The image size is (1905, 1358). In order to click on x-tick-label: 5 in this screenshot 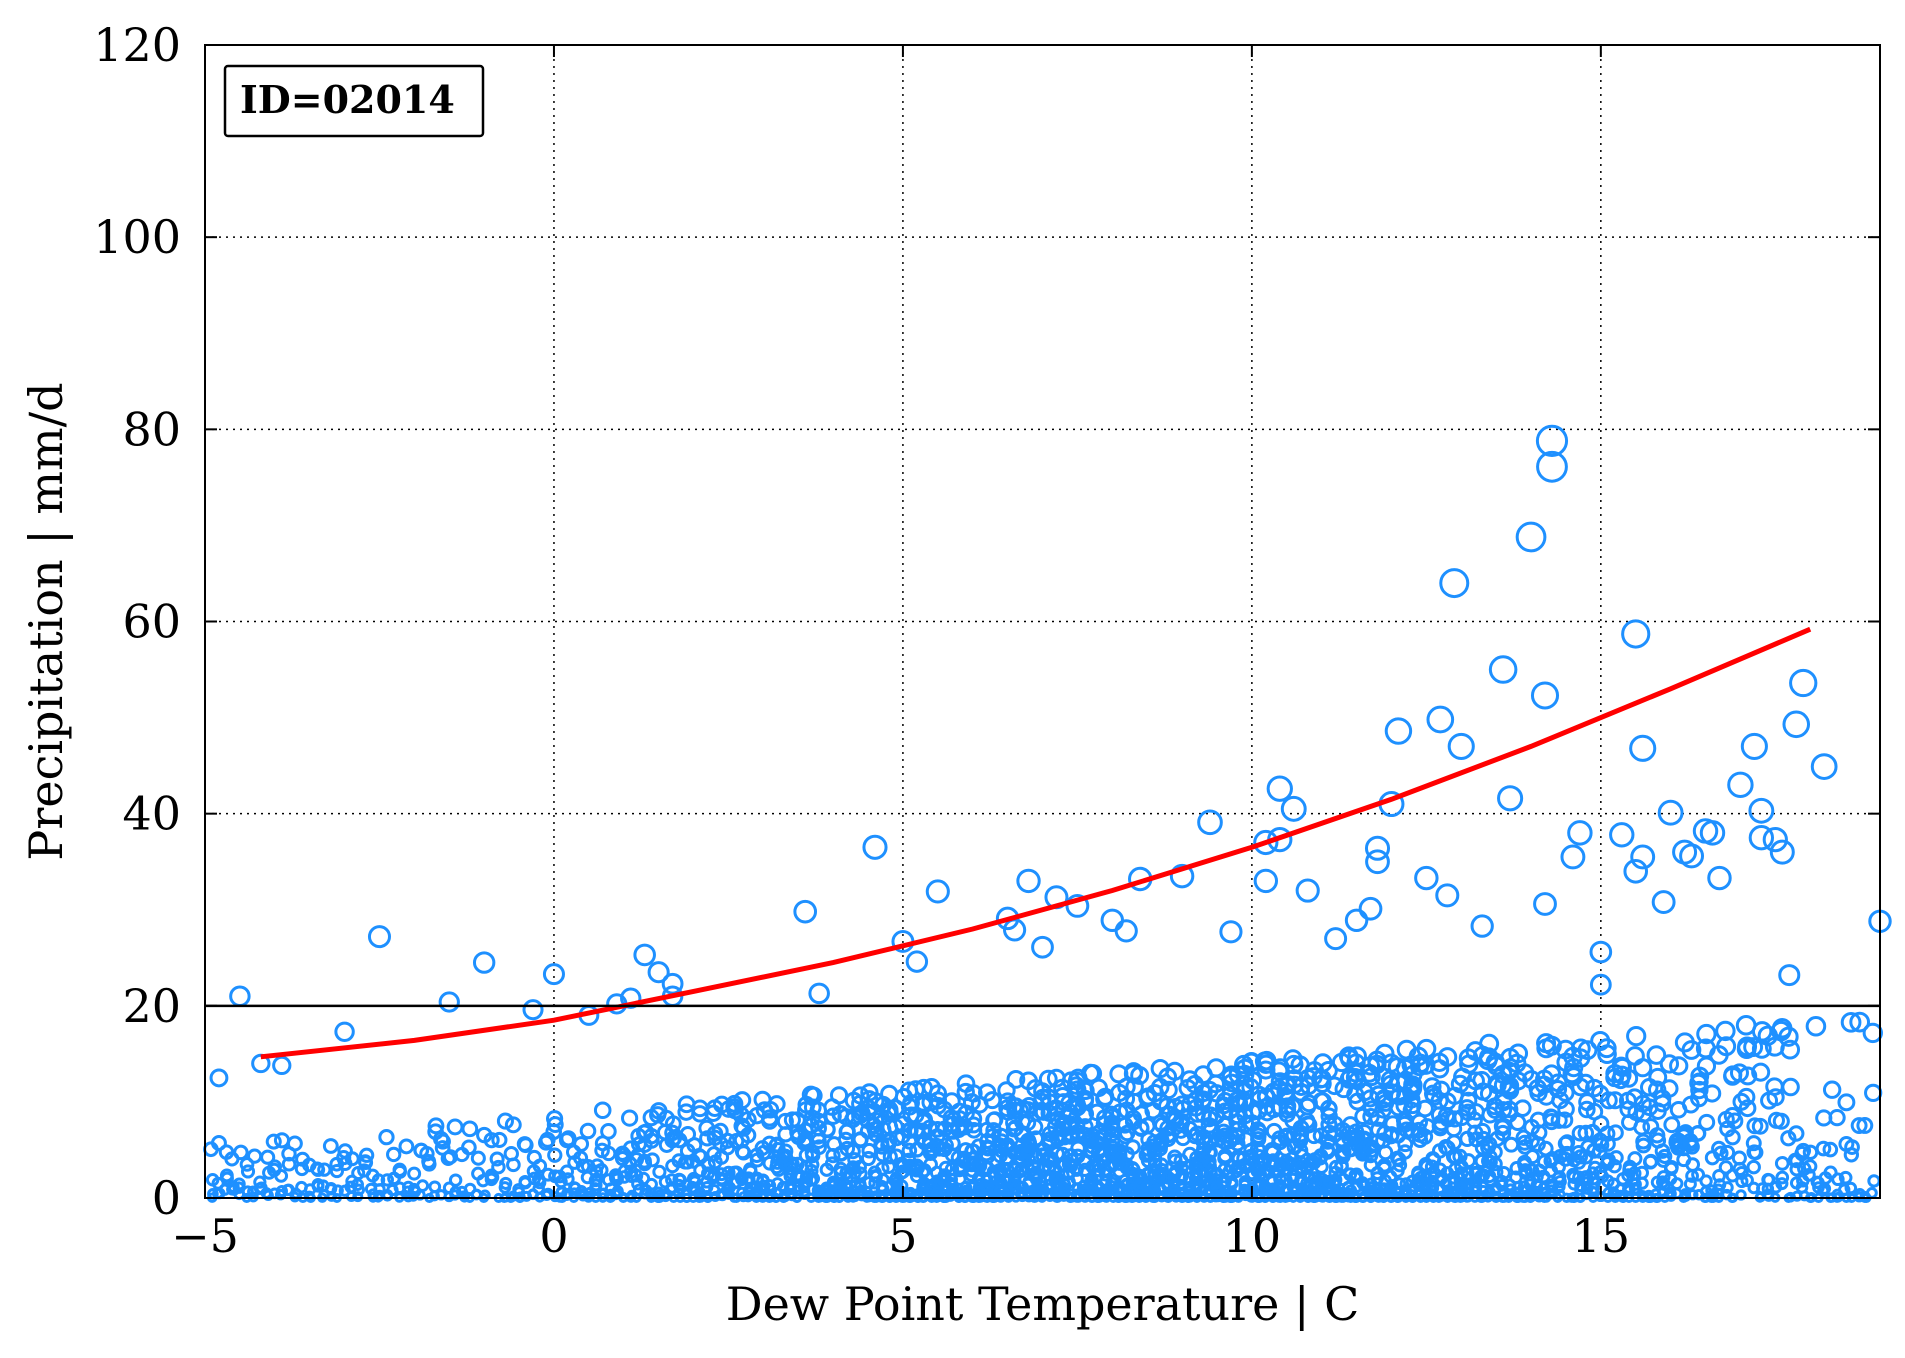, I will do `click(902, 1236)`.